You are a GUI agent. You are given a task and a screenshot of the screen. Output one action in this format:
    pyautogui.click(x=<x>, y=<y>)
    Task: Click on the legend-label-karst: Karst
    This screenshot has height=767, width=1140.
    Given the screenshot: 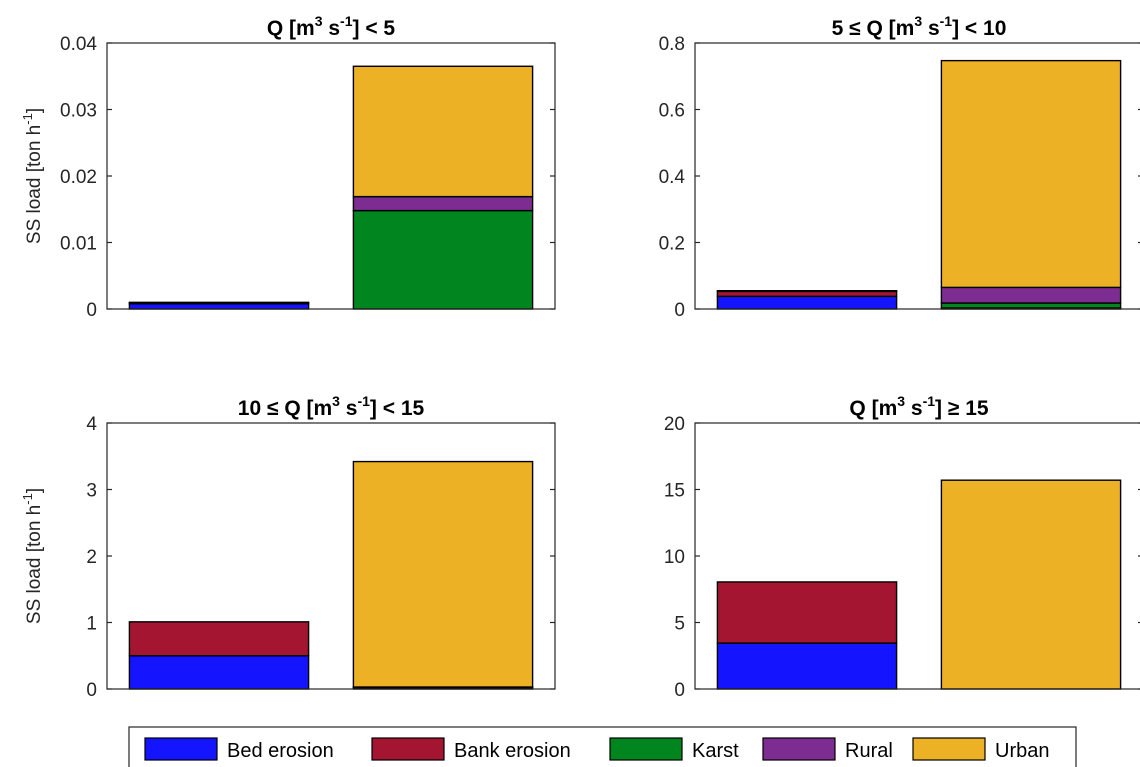 What is the action you would take?
    pyautogui.click(x=715, y=751)
    